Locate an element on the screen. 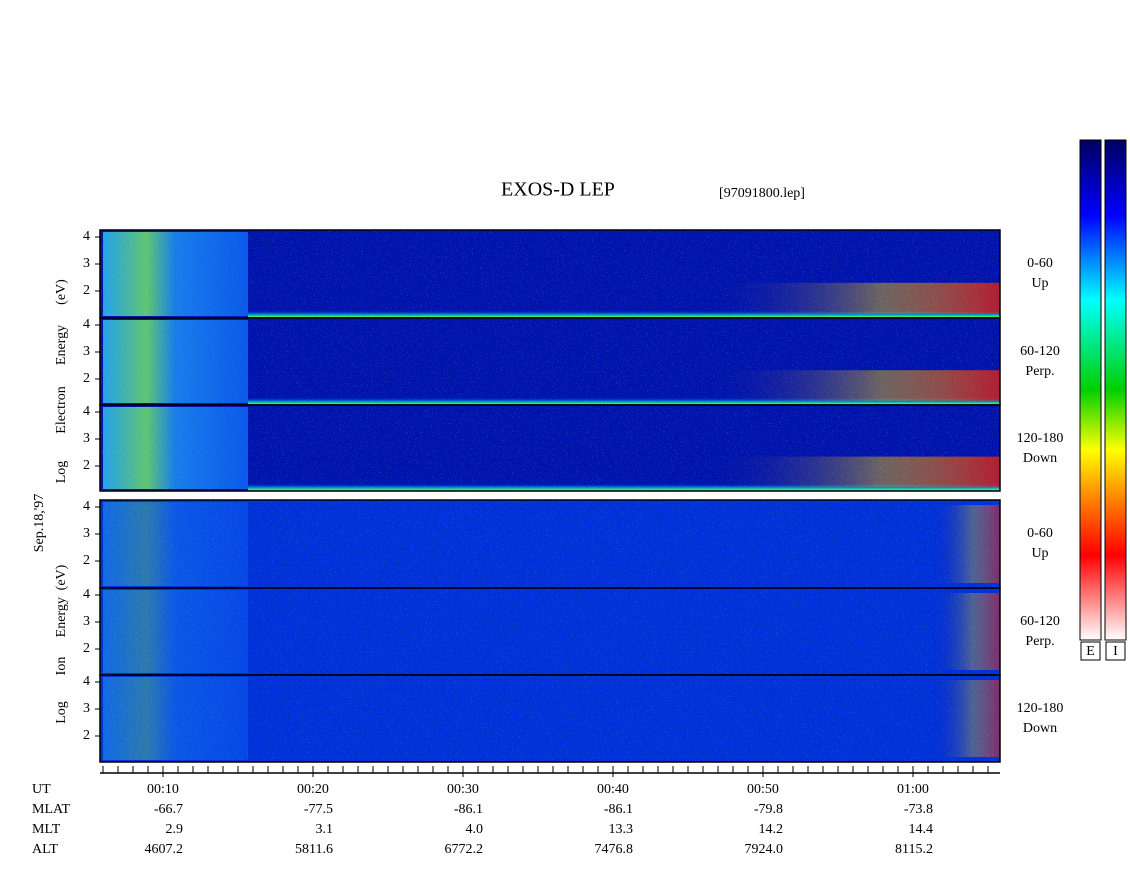  ephemeris-value: 8115.2 is located at coordinates (914, 849).